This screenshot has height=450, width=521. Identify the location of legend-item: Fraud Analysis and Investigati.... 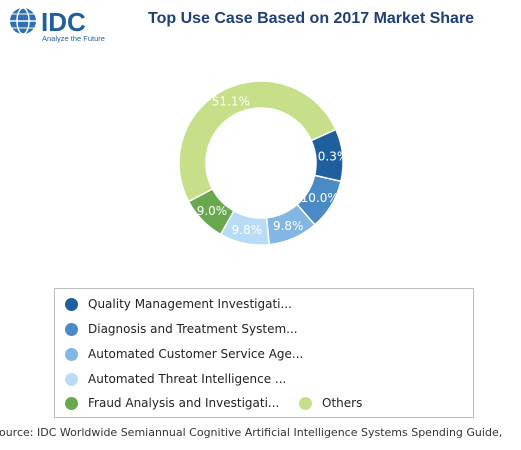
(172, 403).